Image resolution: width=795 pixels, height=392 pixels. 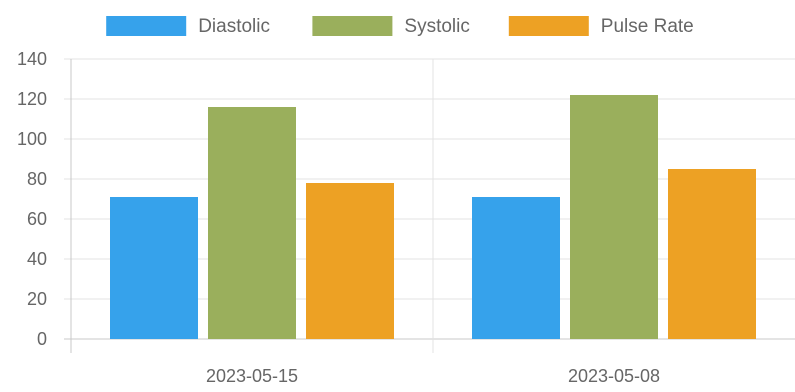 What do you see at coordinates (42, 339) in the screenshot?
I see `y-tick-label: 0` at bounding box center [42, 339].